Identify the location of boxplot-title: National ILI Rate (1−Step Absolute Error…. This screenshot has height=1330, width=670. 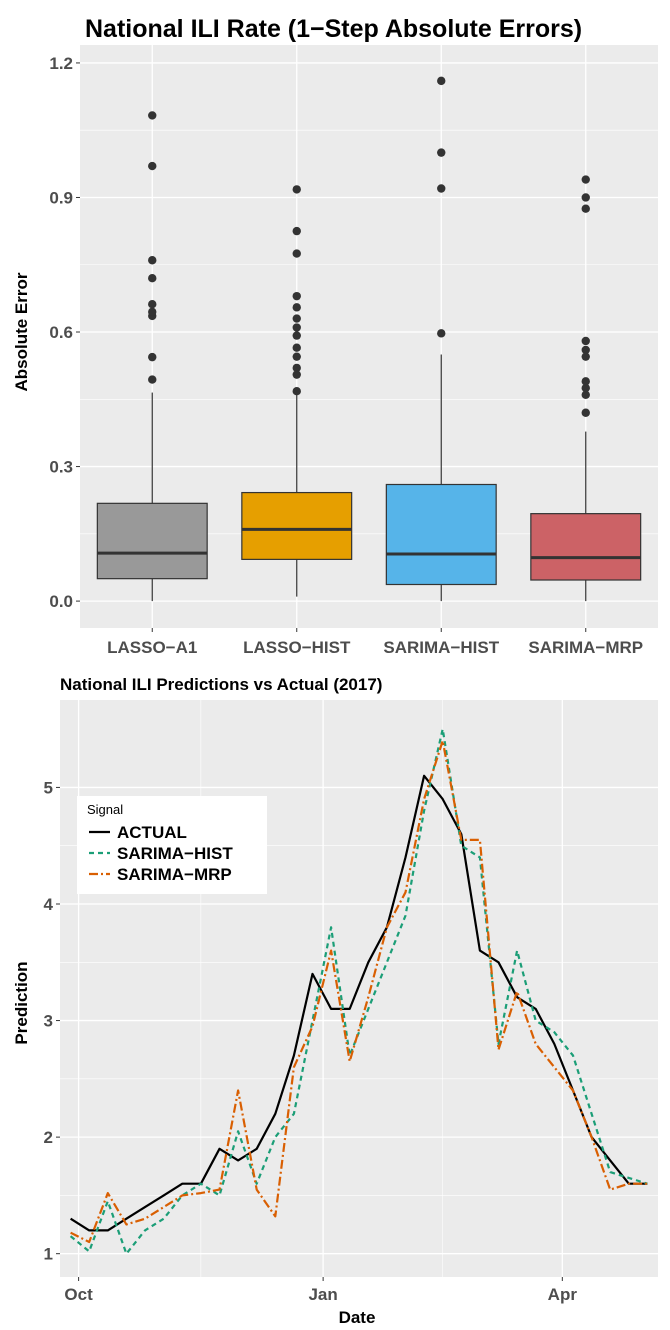
(333, 29).